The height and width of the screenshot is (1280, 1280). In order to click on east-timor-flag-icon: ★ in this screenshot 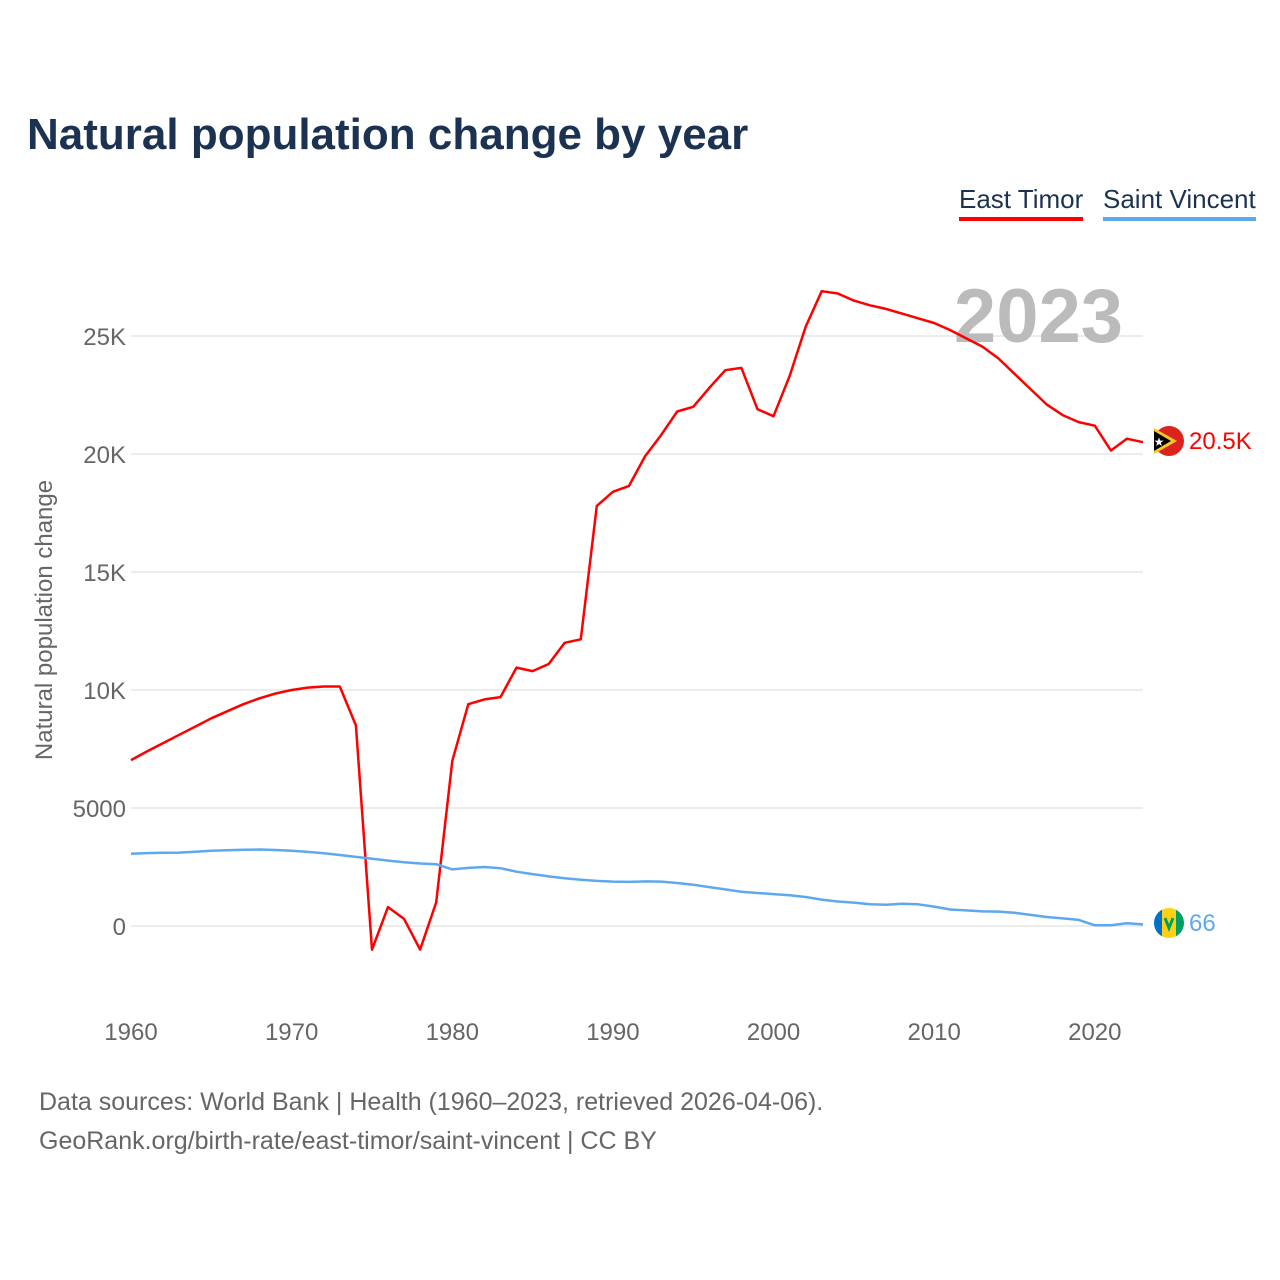, I will do `click(1169, 441)`.